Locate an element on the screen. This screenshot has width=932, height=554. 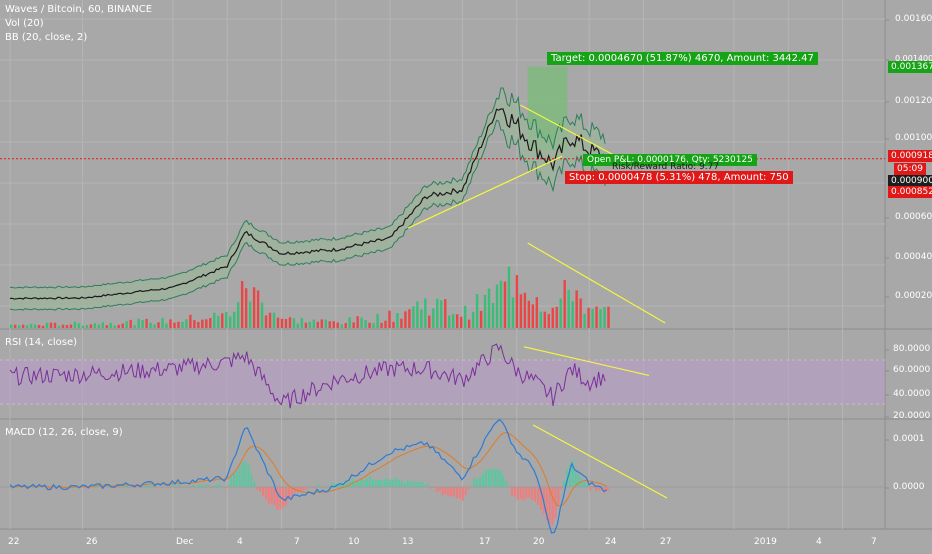
price-tick-2: 0.0010000 is located at coordinates (913, 138).